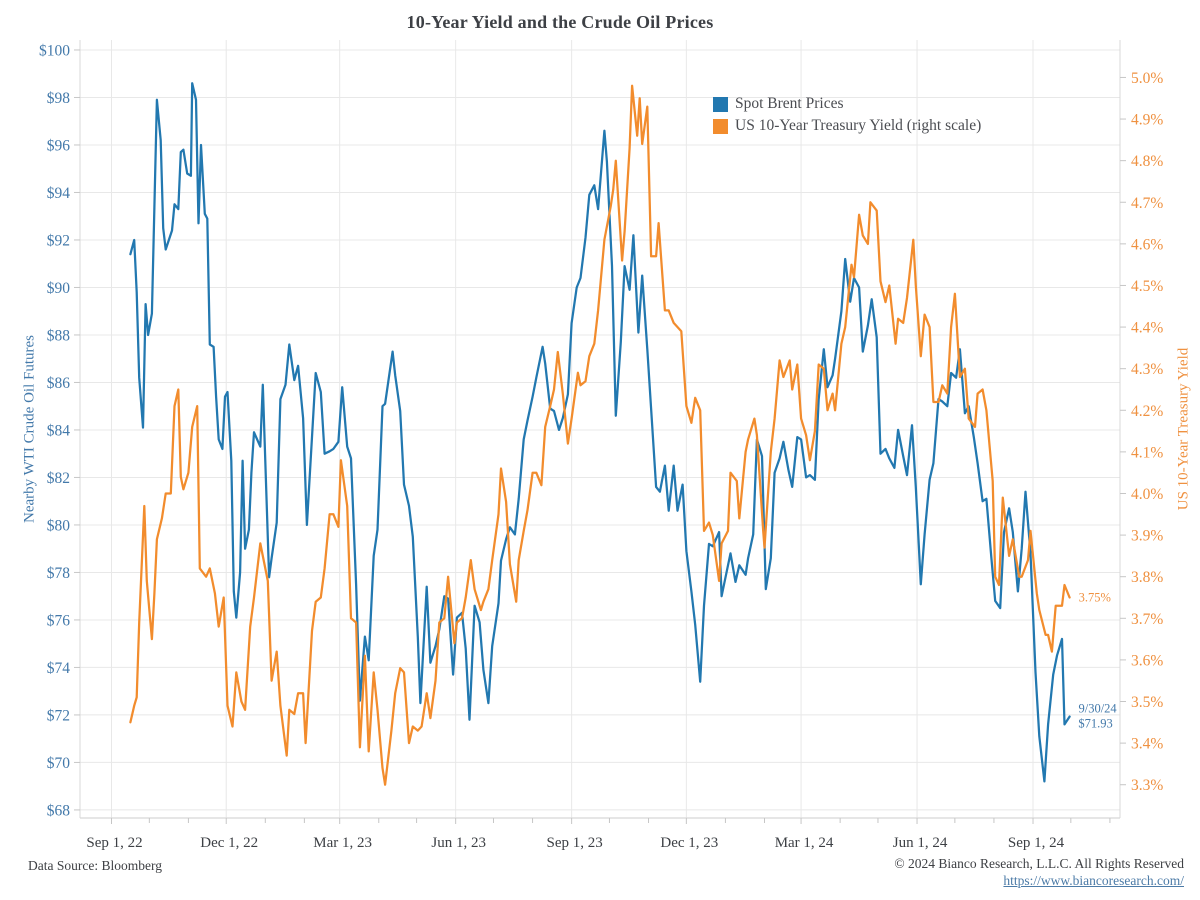  What do you see at coordinates (1147, 411) in the screenshot?
I see `y-right-tick-label: 4.2%` at bounding box center [1147, 411].